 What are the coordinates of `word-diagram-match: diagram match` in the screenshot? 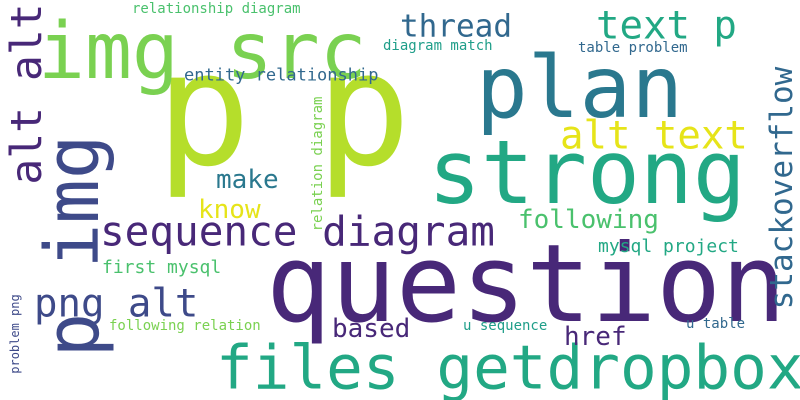 It's located at (438, 46).